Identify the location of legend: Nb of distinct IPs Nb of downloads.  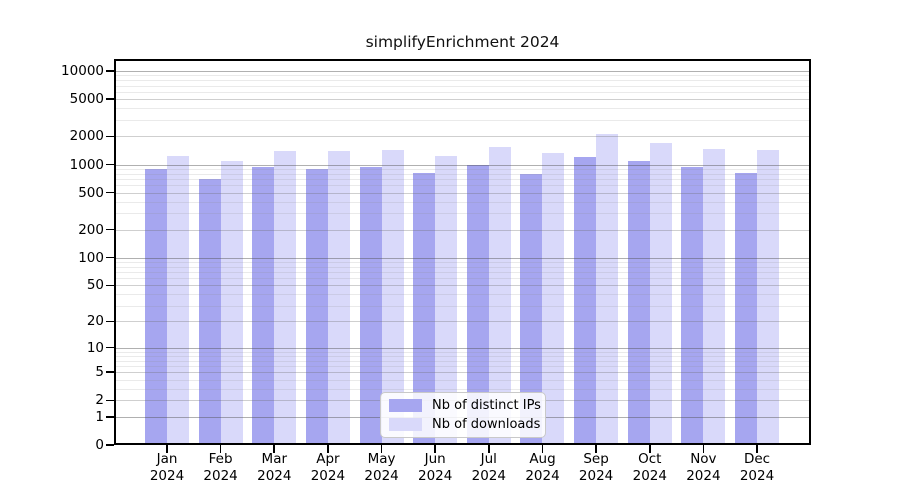
(463, 415).